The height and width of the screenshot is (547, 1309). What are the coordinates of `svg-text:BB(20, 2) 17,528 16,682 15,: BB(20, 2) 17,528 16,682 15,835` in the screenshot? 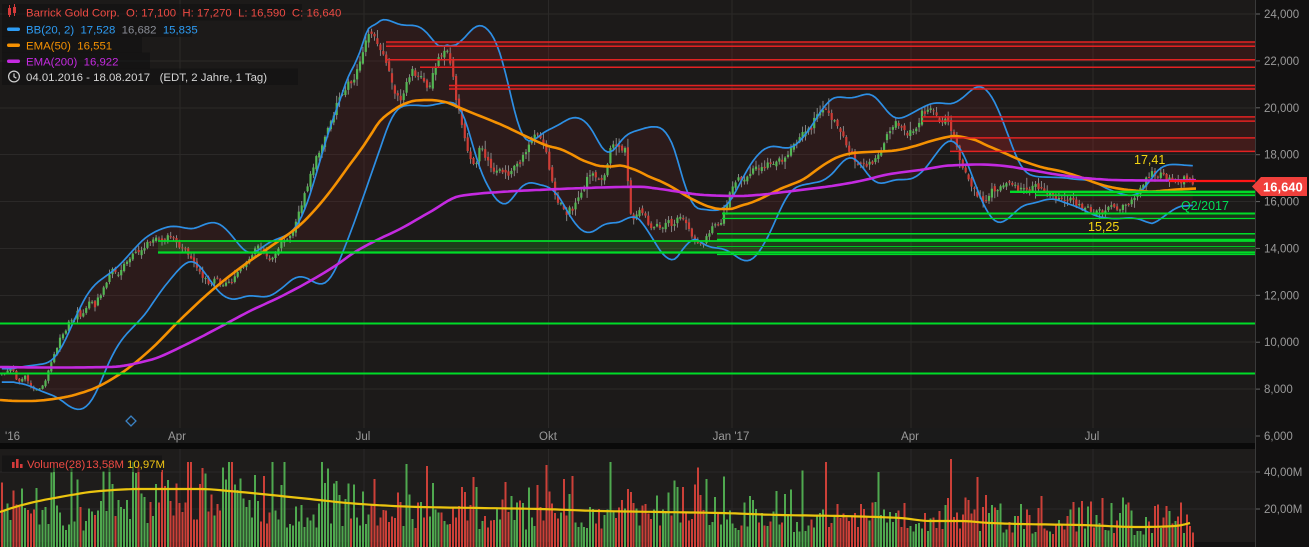 It's located at (112, 31).